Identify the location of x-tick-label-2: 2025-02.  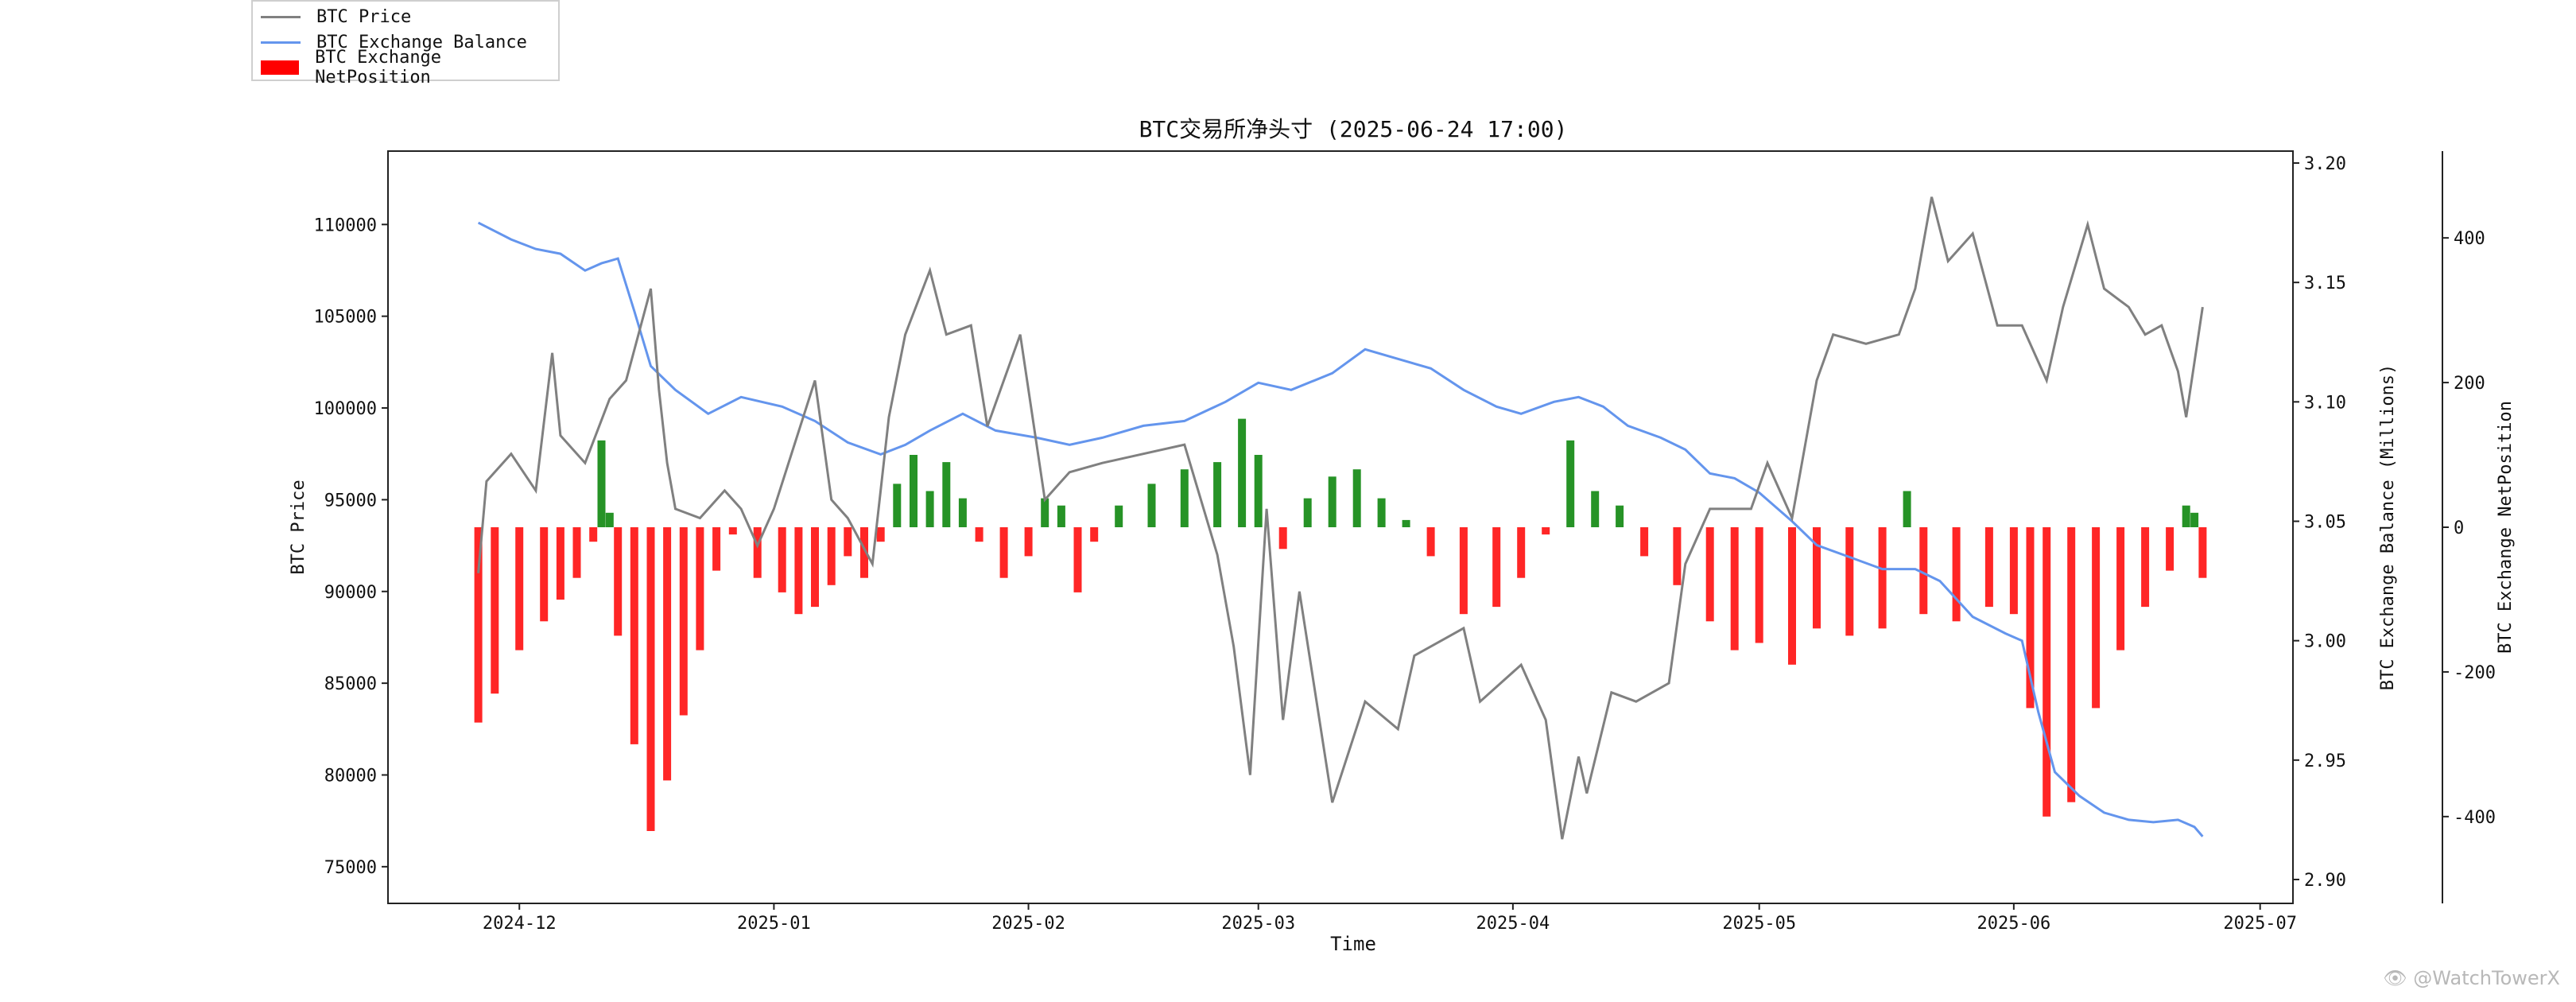
(1028, 924).